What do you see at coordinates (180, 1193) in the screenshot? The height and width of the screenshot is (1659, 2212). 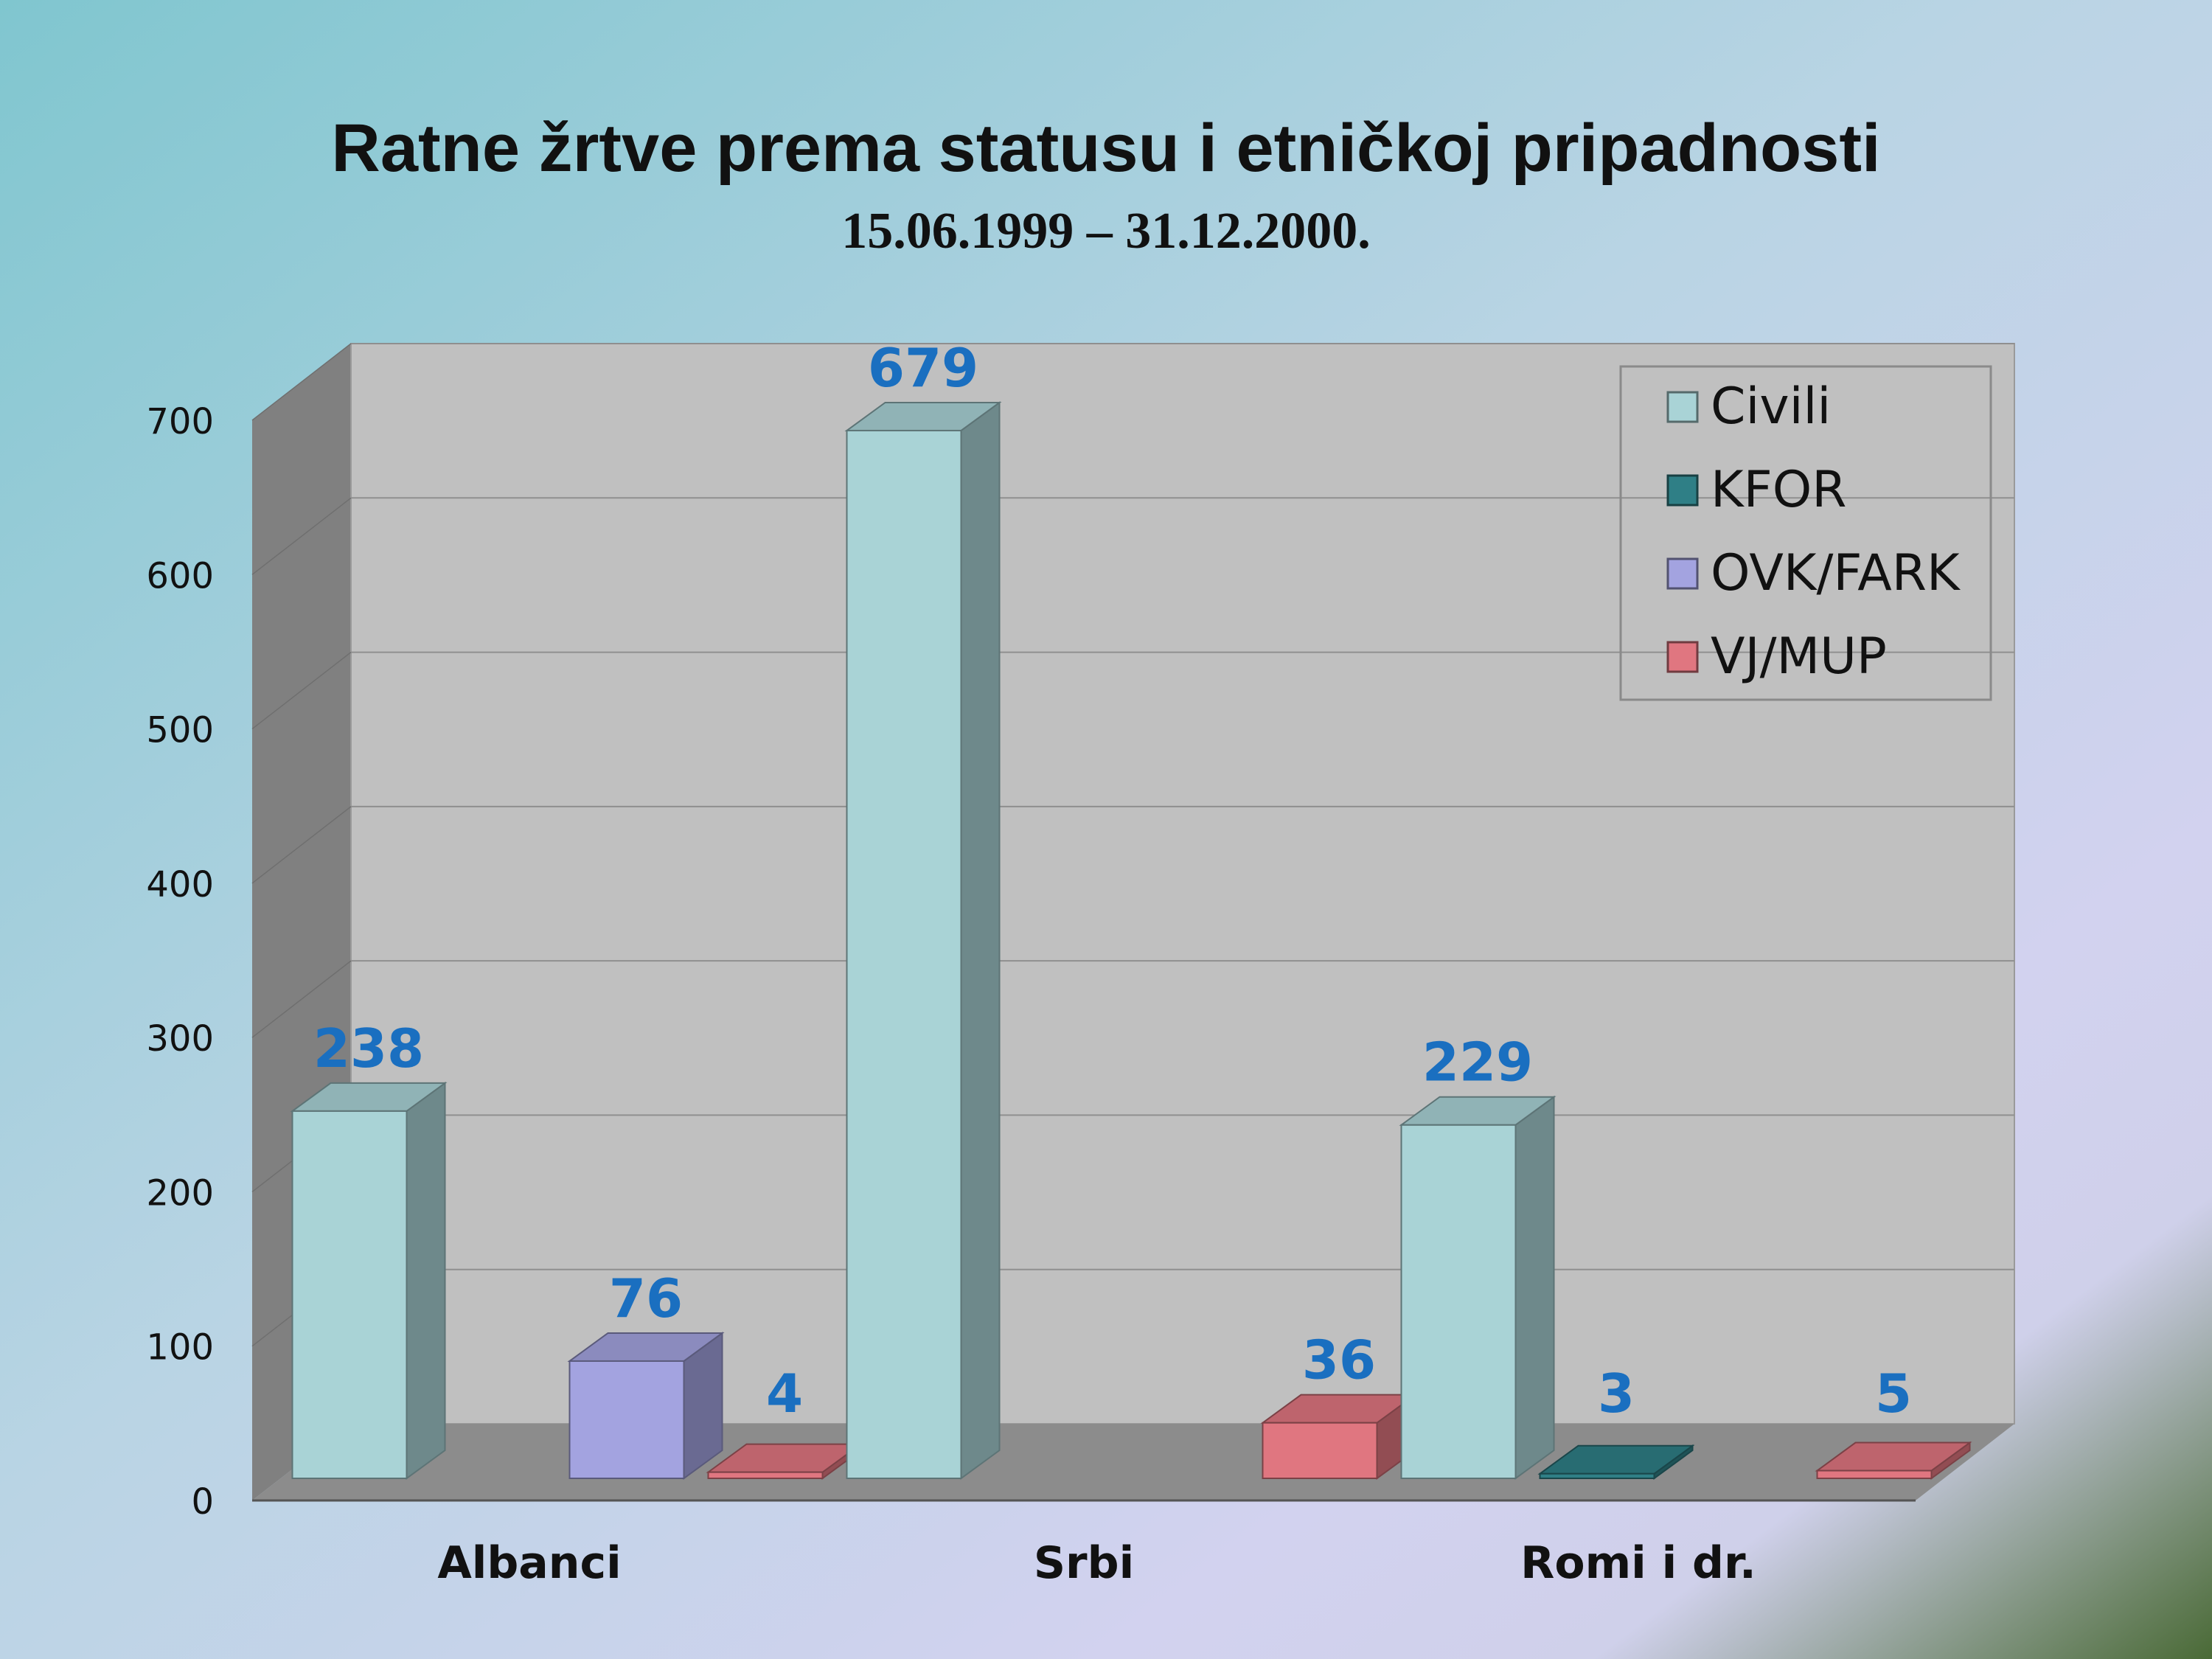 I see `y-tick-label: 200` at bounding box center [180, 1193].